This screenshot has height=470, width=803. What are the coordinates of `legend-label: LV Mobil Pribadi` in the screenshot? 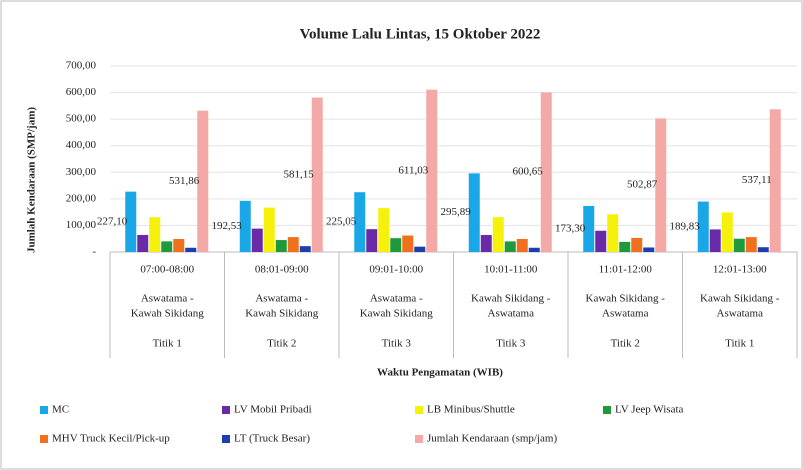 It's located at (273, 410).